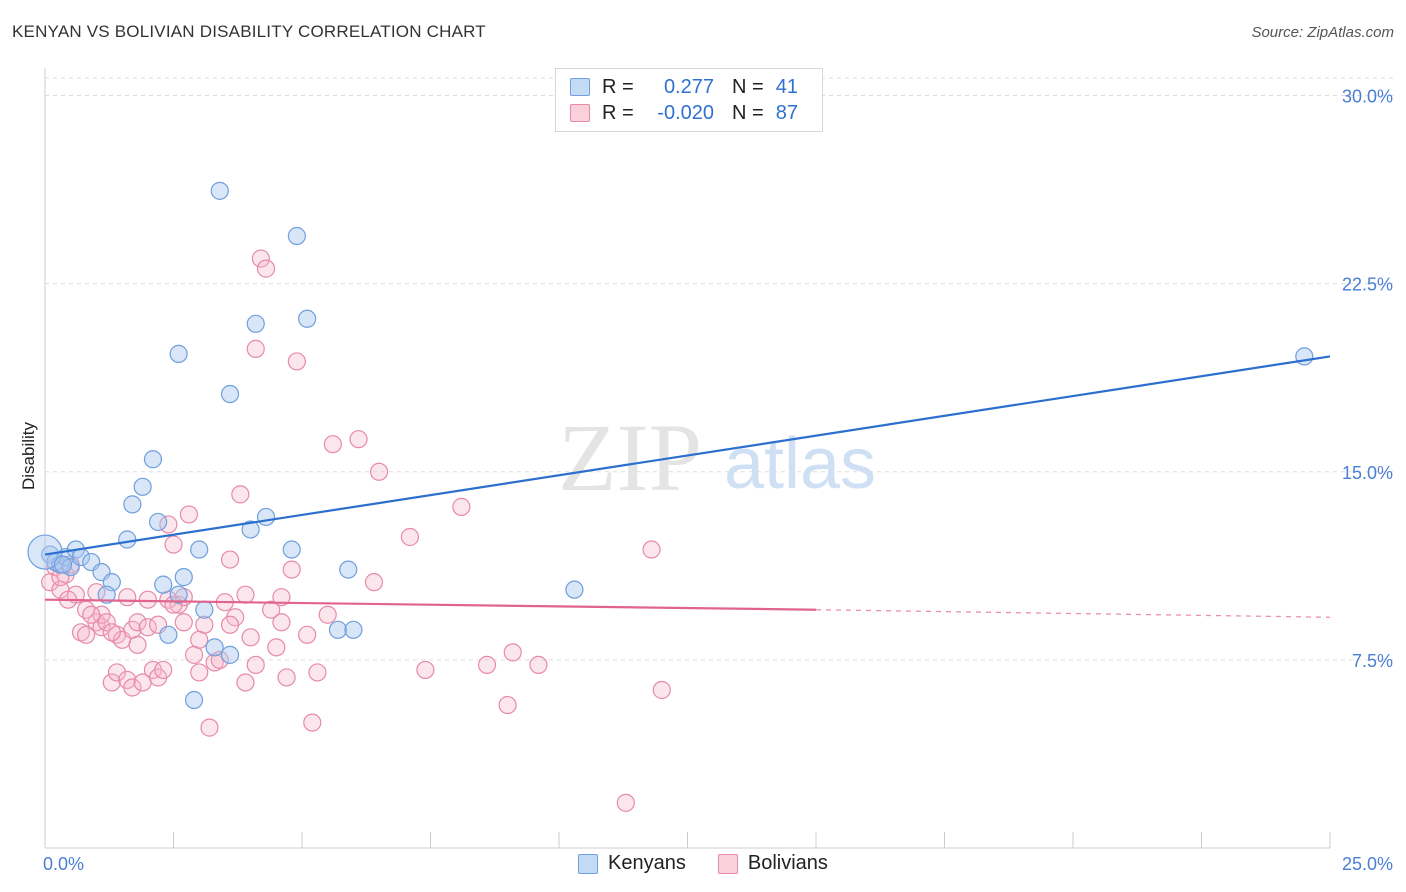 The image size is (1406, 892). Describe the element at coordinates (1372, 661) in the screenshot. I see `y-tick-label: 7.5%` at that location.